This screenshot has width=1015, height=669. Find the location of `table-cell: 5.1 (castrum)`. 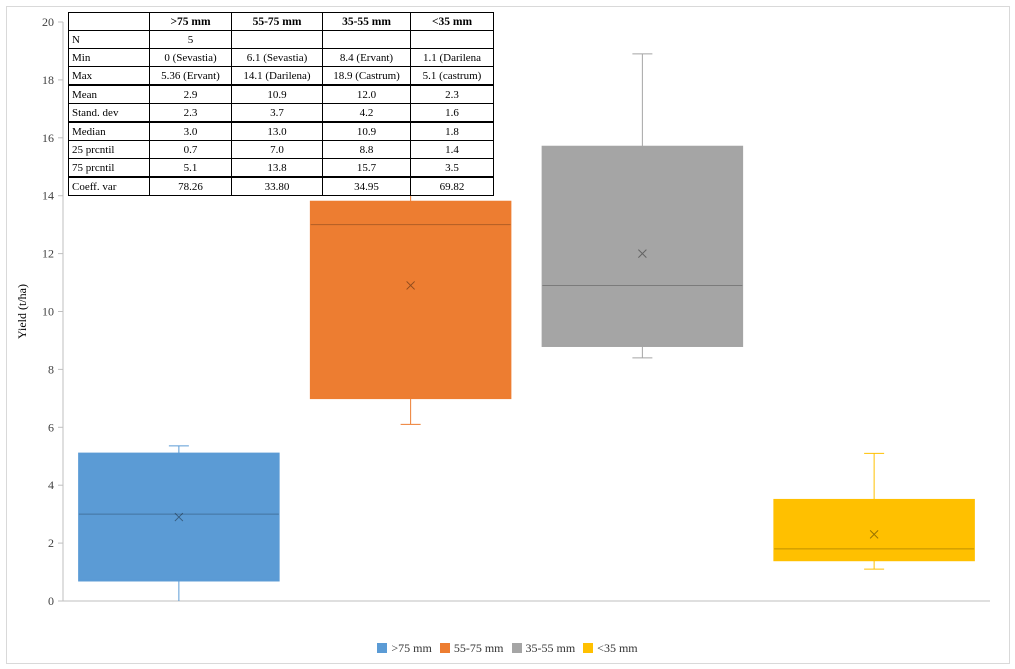

table-cell: 5.1 (castrum) is located at coordinates (452, 76).